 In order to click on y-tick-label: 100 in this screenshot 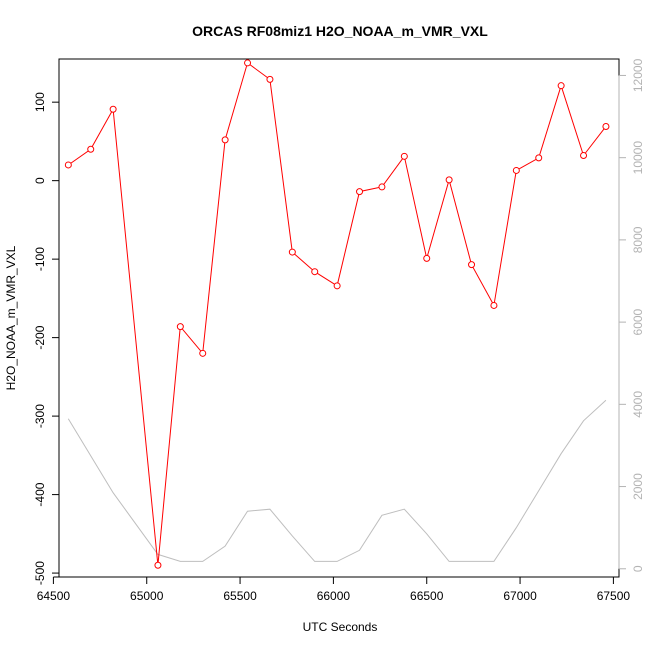, I will do `click(40, 102)`.